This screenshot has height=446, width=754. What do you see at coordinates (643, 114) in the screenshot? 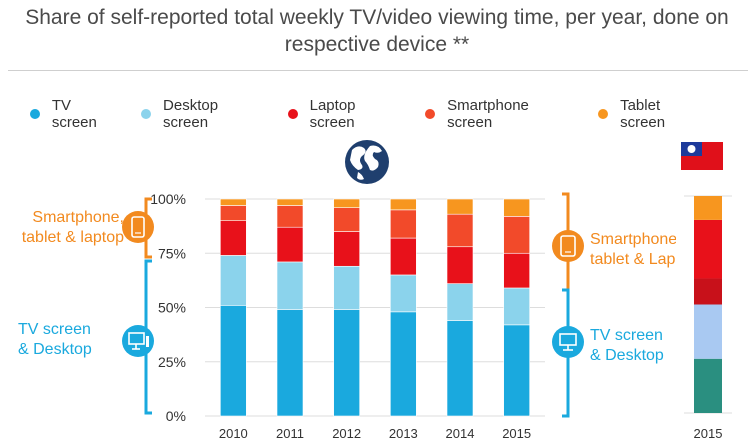
I see `legend-label: Tablet screen` at bounding box center [643, 114].